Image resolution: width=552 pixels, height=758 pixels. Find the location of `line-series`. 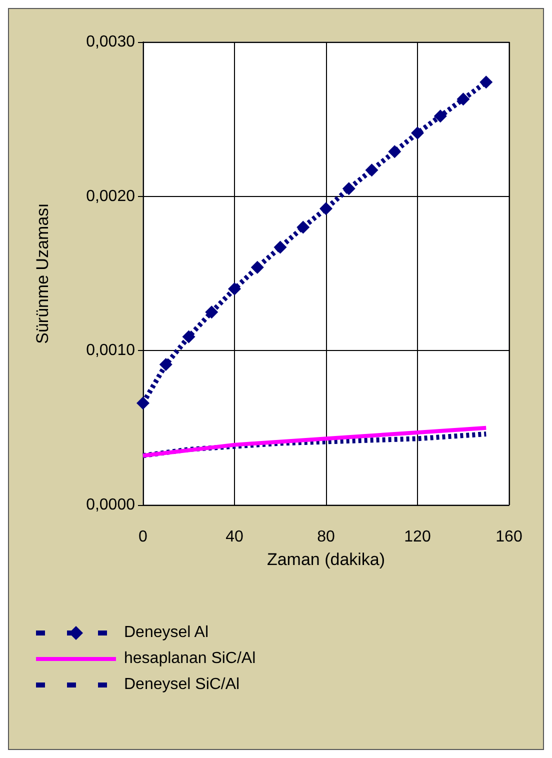

line-series is located at coordinates (314, 442).